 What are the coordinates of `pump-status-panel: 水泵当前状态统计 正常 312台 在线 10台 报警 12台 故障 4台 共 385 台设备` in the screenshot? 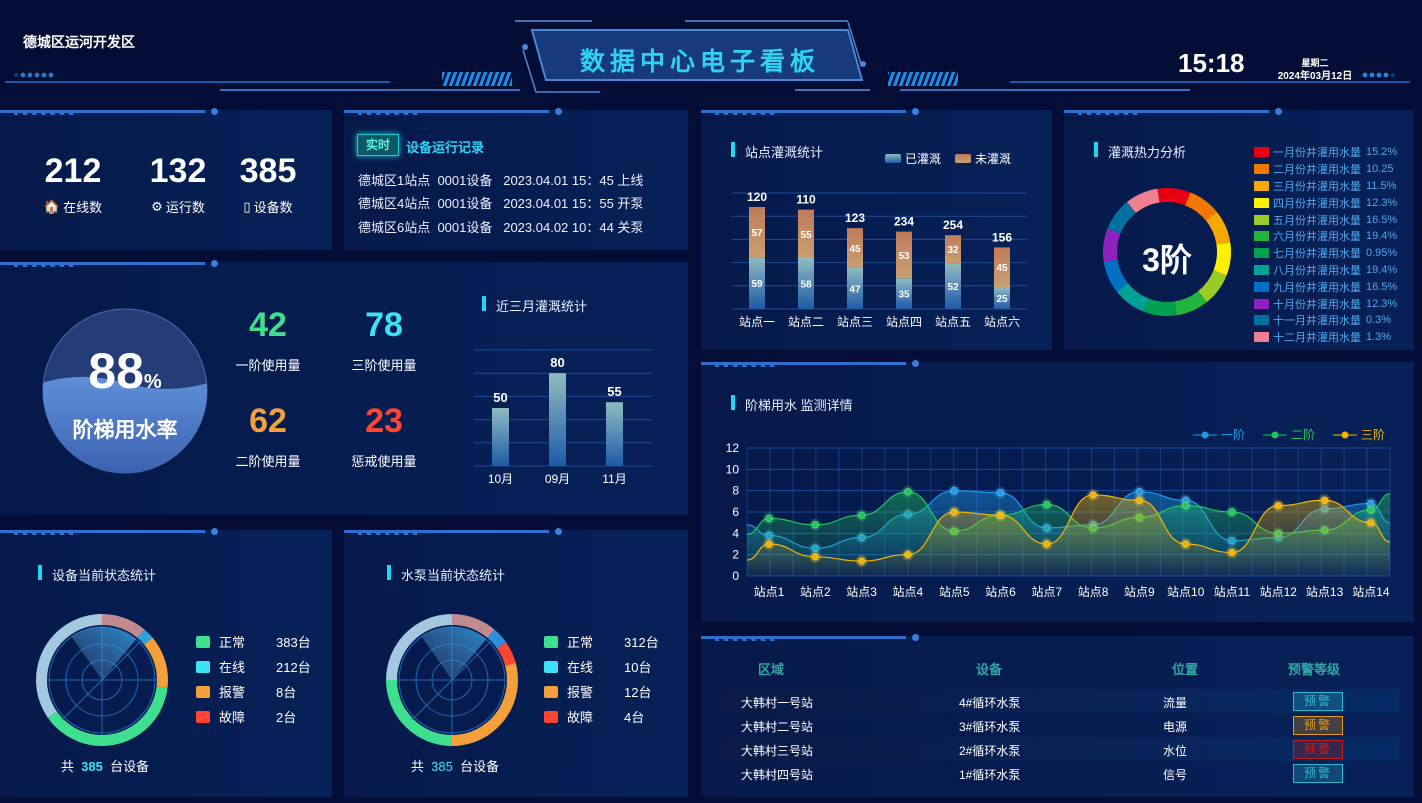 It's located at (516, 662).